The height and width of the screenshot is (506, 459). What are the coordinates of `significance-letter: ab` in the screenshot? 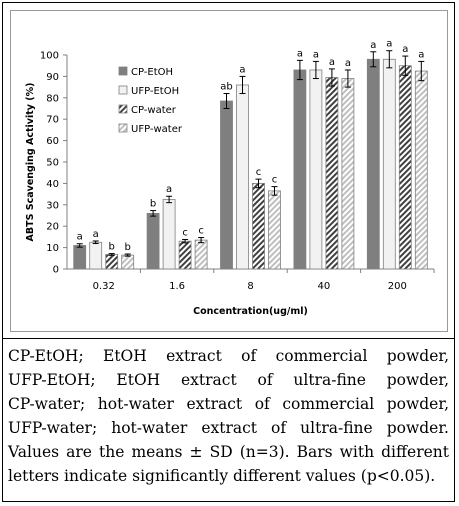 It's located at (226, 87).